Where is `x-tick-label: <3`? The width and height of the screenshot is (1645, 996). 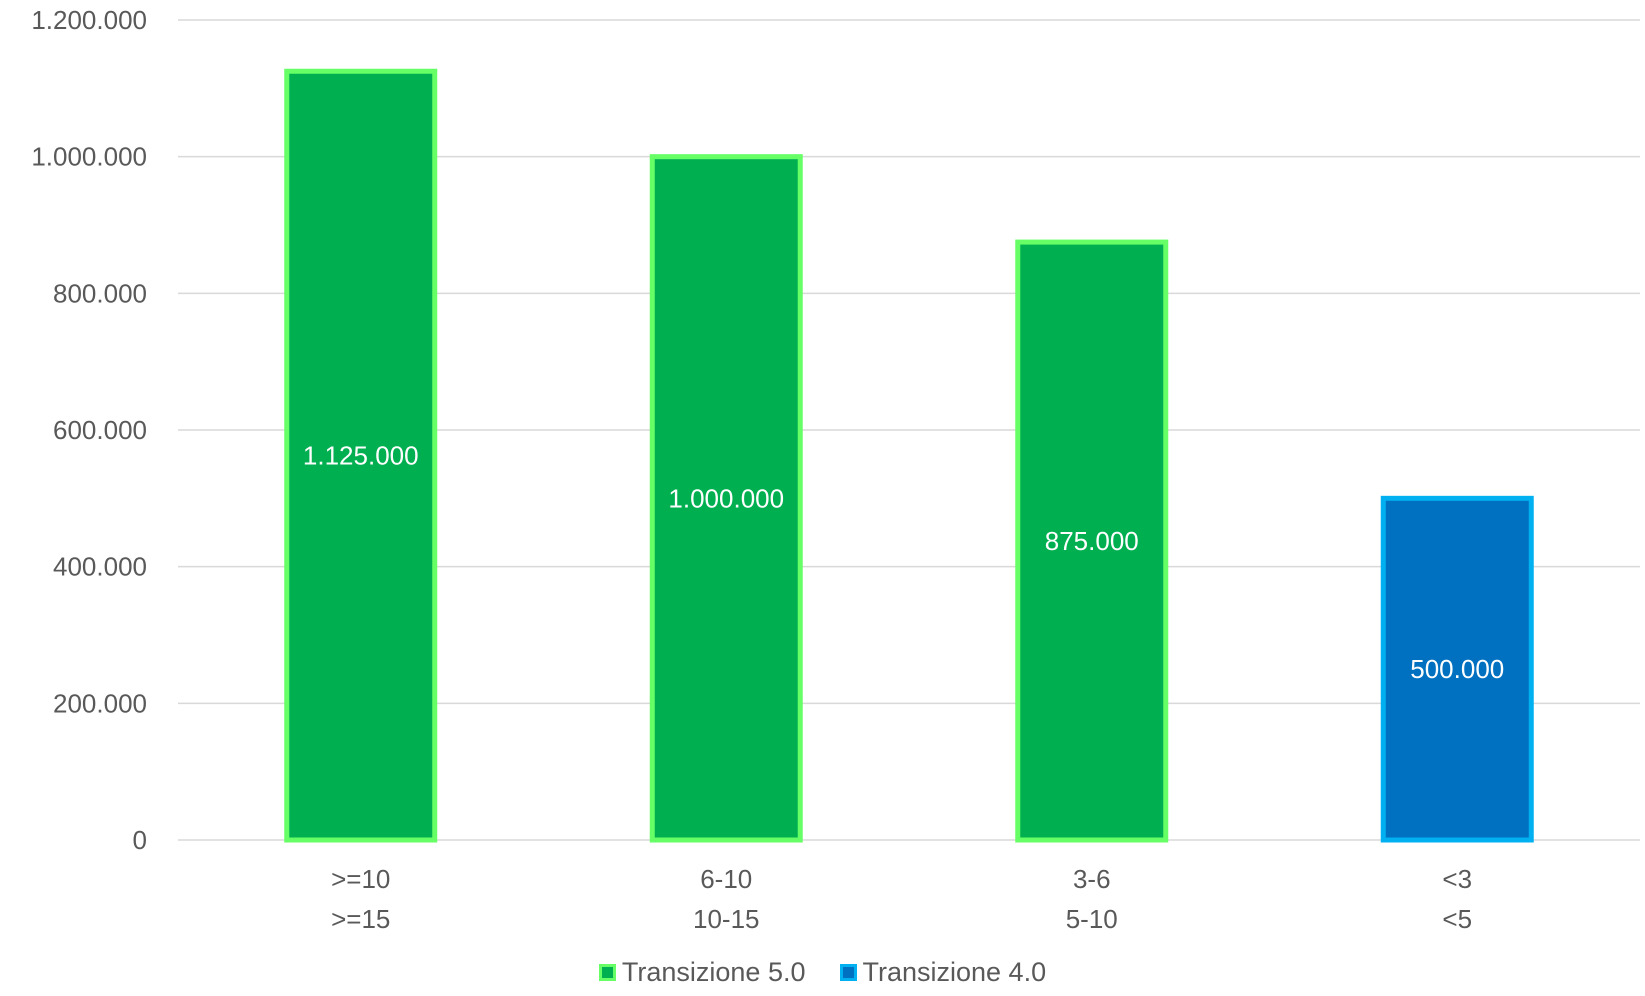
x-tick-label: <3 is located at coordinates (1457, 879).